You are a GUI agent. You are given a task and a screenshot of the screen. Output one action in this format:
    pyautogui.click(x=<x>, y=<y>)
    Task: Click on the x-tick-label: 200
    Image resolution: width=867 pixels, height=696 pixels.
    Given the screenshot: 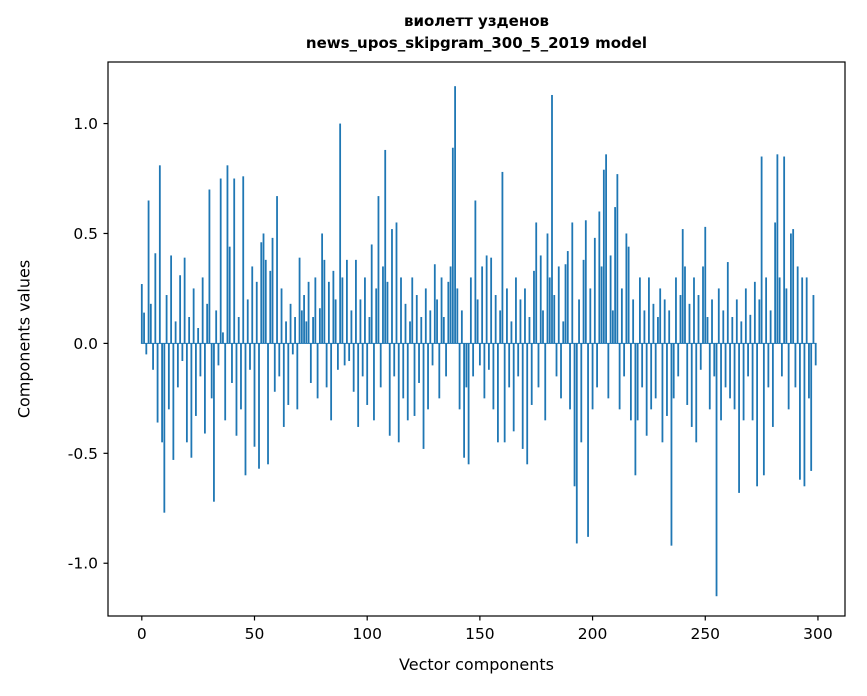 What is the action you would take?
    pyautogui.click(x=593, y=634)
    